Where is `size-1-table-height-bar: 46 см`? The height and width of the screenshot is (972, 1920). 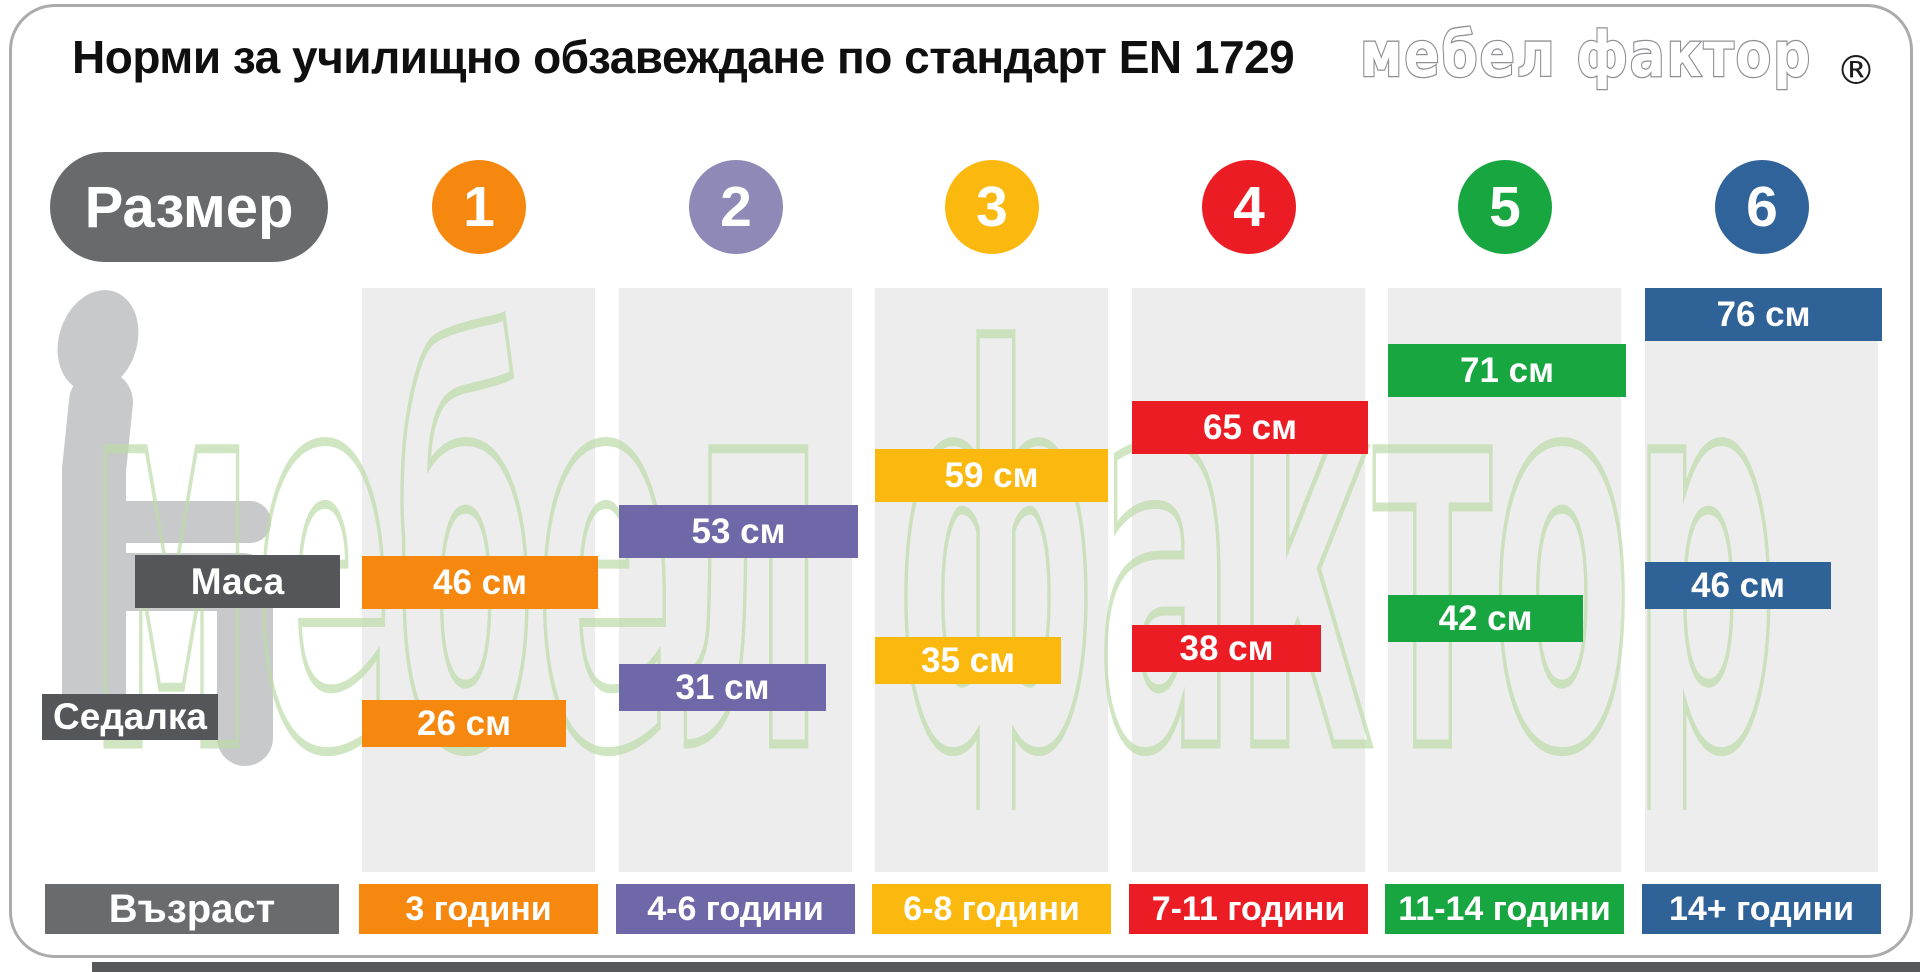 size-1-table-height-bar: 46 см is located at coordinates (480, 582).